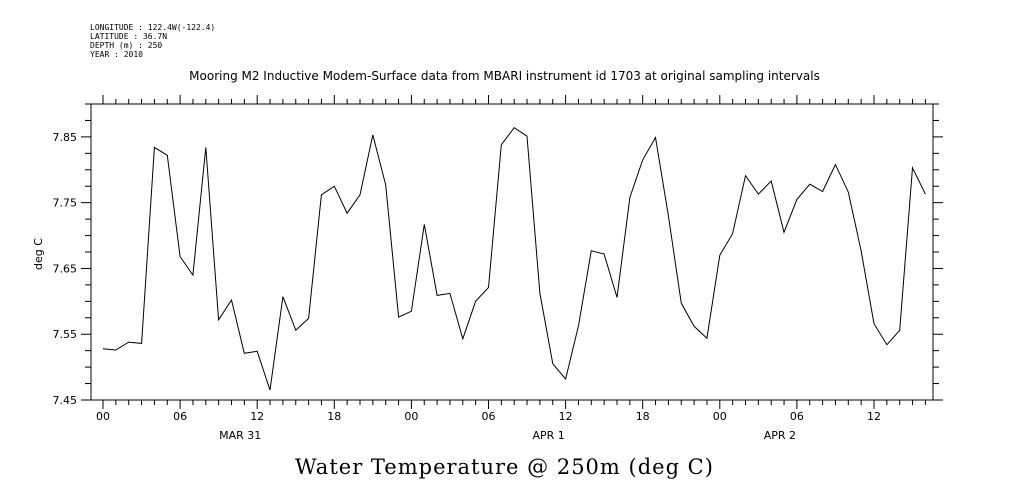  Describe the element at coordinates (65, 334) in the screenshot. I see `y-tick-label: 7.55` at that location.